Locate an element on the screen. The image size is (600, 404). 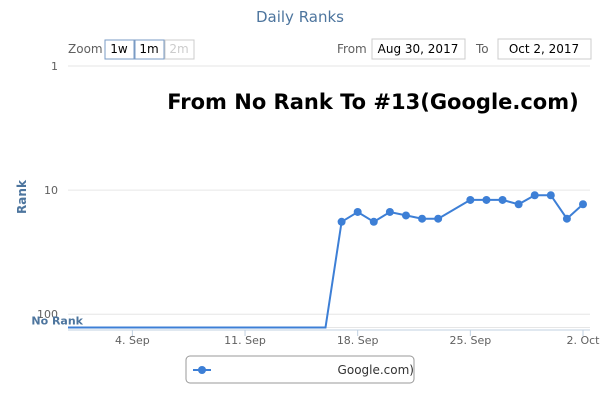
from-value: Aug 30, 2017 is located at coordinates (418, 49).